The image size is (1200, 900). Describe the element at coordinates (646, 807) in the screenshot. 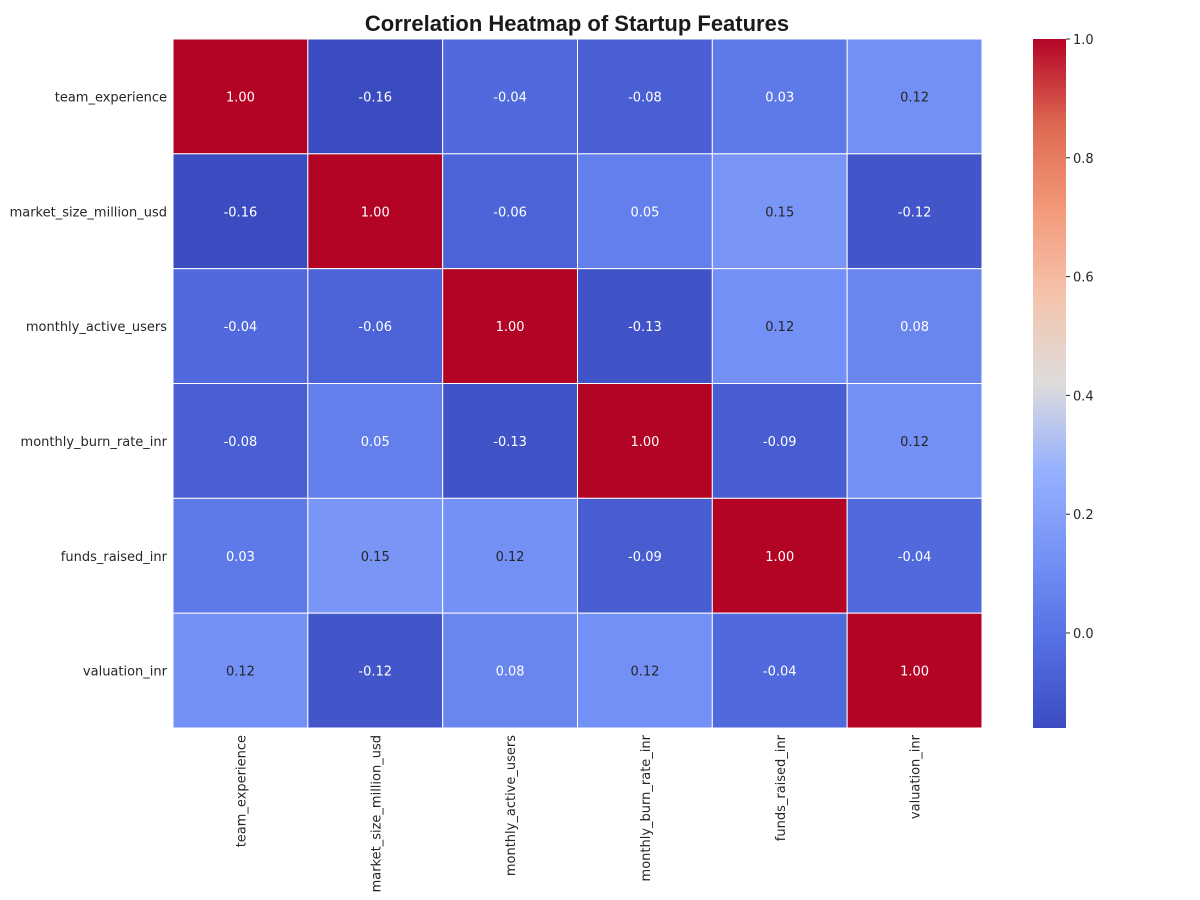

I see `column-tick-label: monthly_burn_rate_inr` at that location.